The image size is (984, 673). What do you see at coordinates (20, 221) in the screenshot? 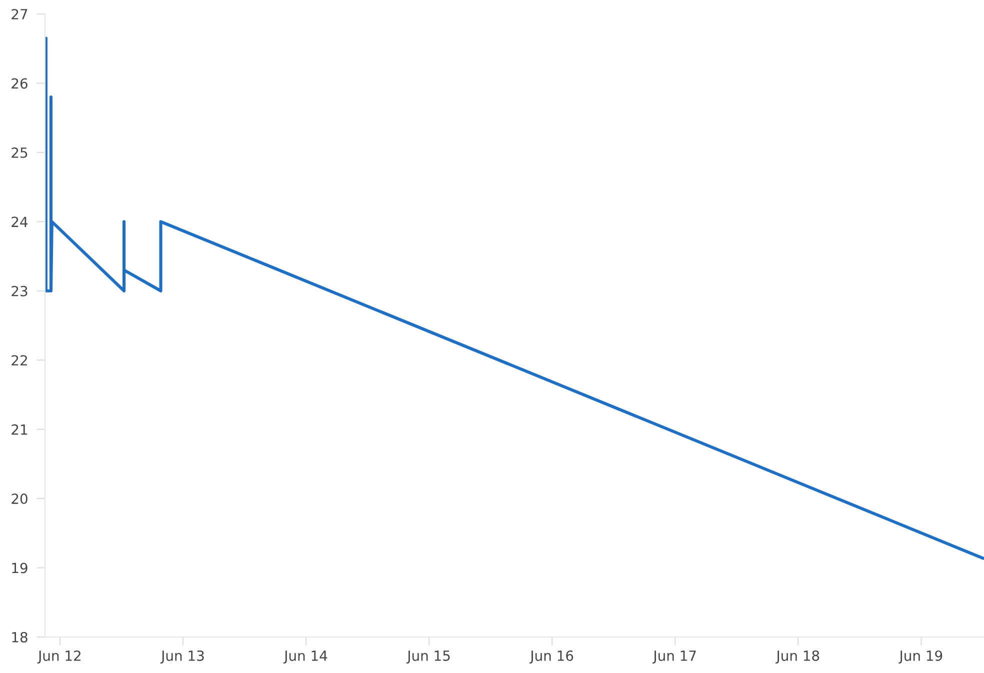
I see `y-tick-label: 24` at bounding box center [20, 221].